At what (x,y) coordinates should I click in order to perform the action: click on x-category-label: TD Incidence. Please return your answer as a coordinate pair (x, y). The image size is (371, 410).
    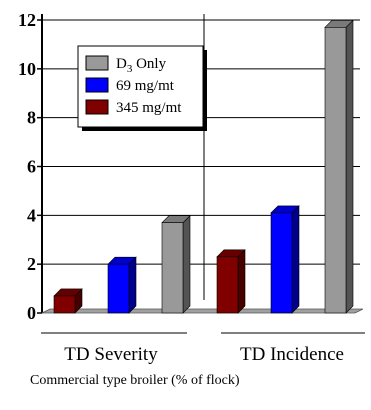
    Looking at the image, I should click on (292, 354).